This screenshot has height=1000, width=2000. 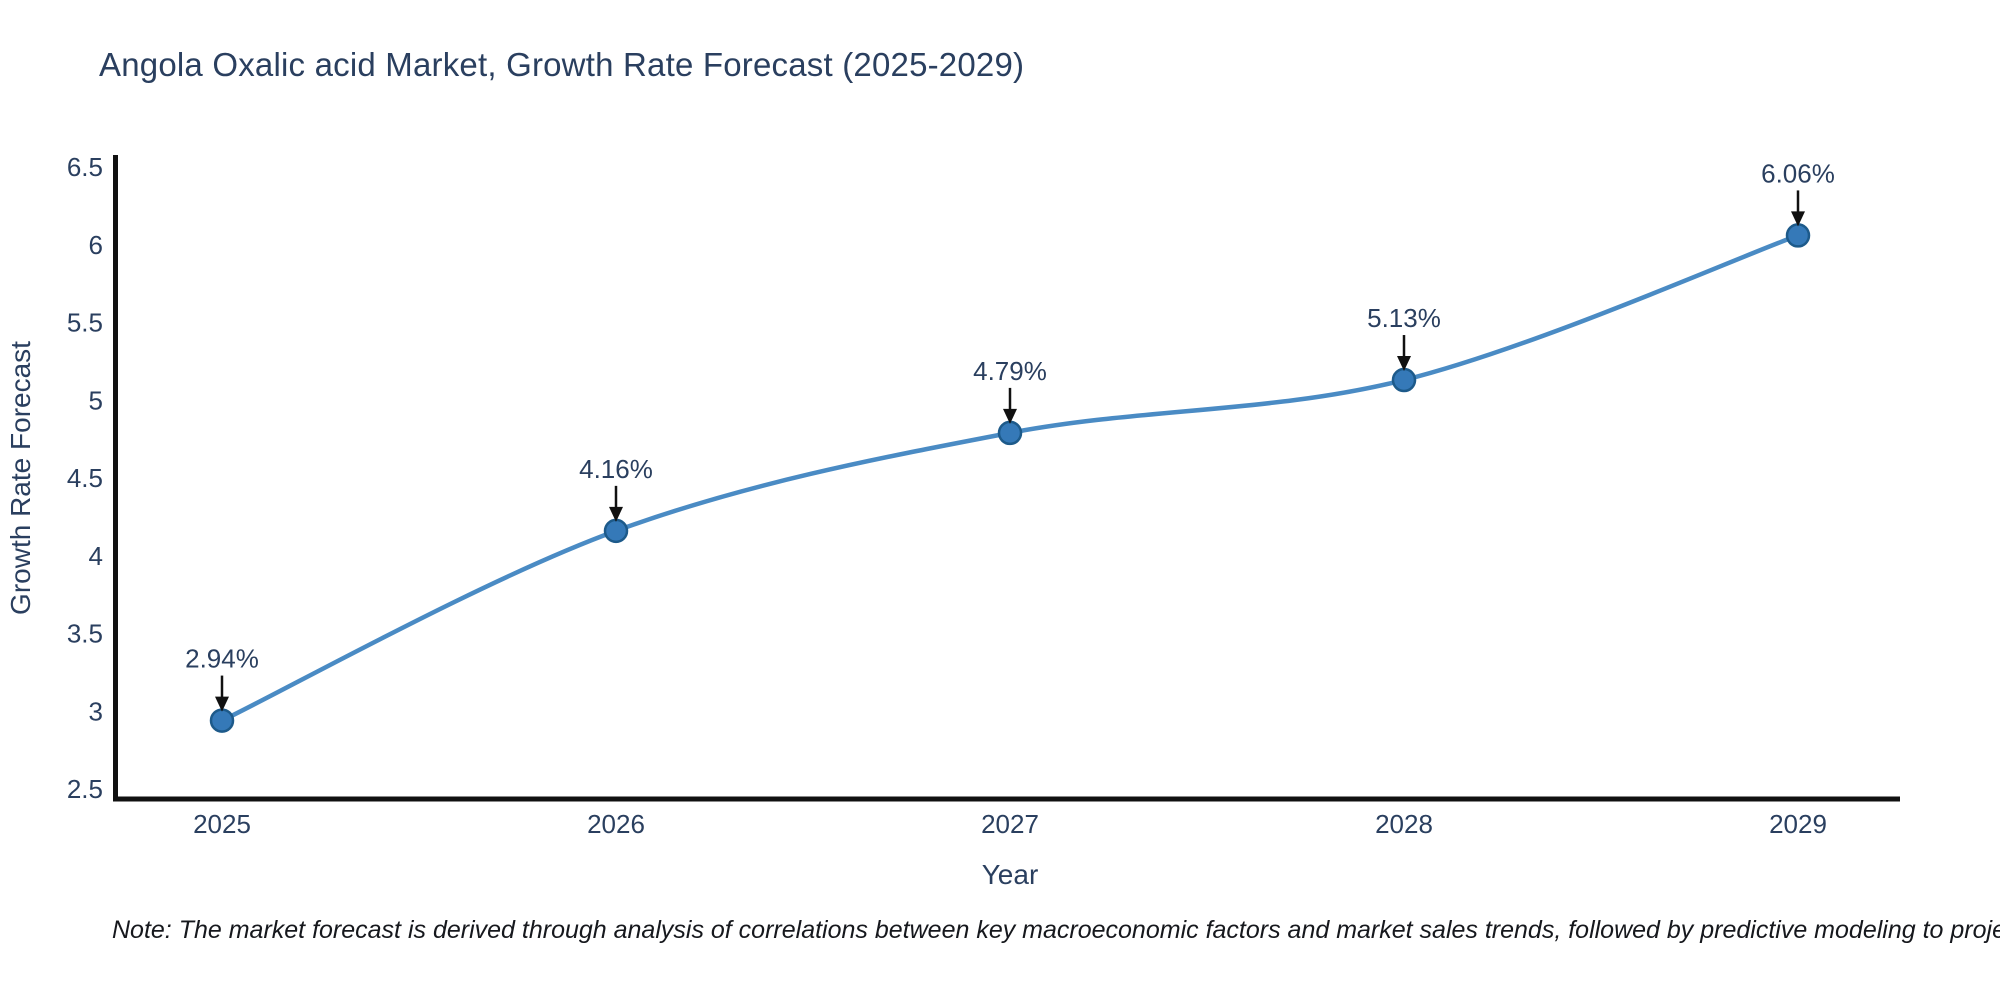 I want to click on y-axis-title: Growth Rate Forecast, so click(x=20, y=478).